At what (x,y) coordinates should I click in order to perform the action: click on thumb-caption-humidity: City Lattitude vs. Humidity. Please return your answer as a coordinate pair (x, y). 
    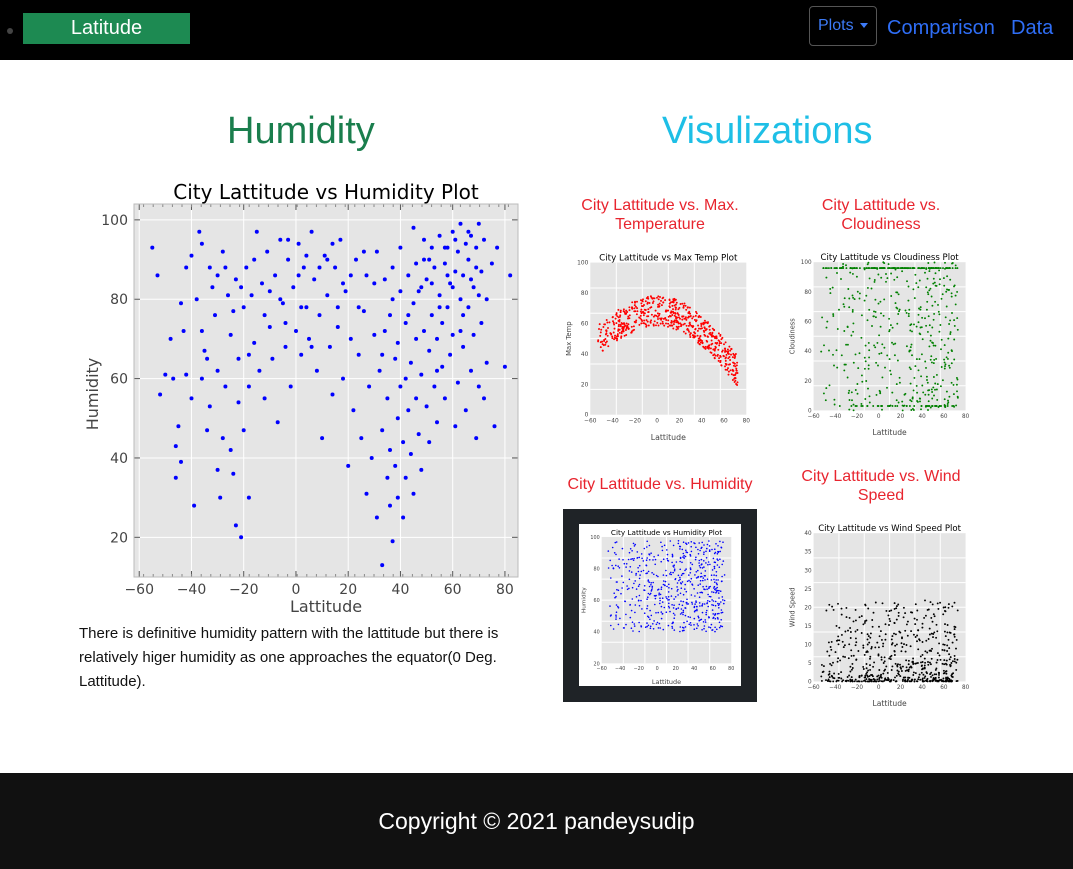
    Looking at the image, I should click on (660, 484).